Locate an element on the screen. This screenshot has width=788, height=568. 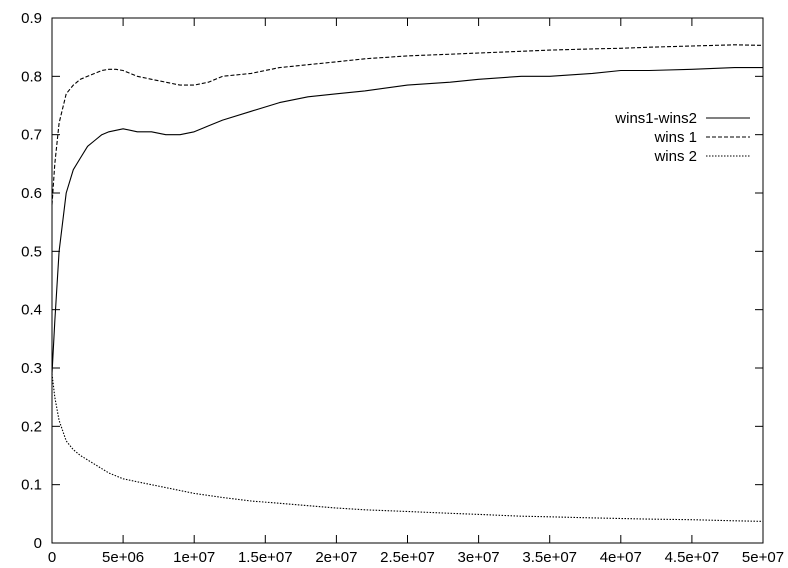
x-tick-label: 4.5e+07 is located at coordinates (692, 557).